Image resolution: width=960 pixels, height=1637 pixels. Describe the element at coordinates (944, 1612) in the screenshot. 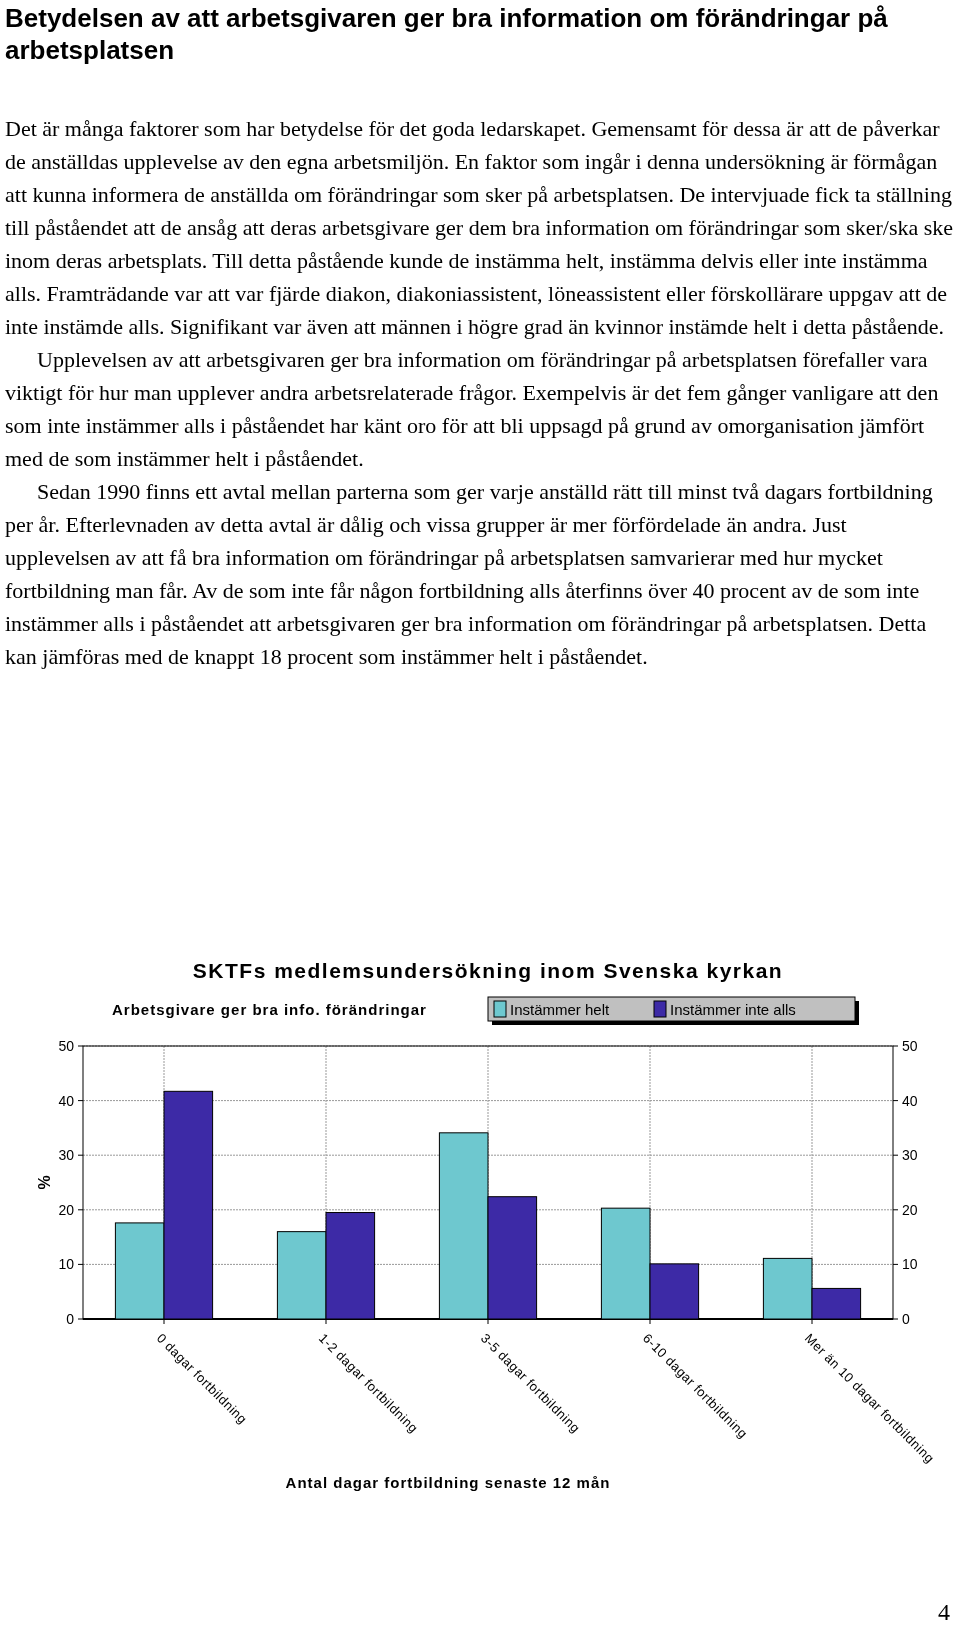

I see `text: 4` at that location.